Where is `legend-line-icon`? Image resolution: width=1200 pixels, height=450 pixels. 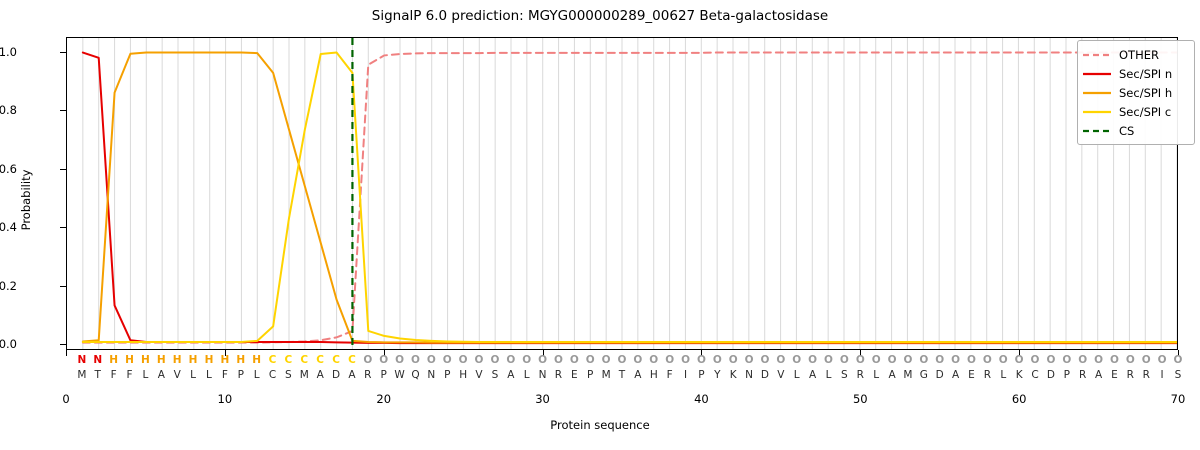 legend-line-icon is located at coordinates (1097, 112).